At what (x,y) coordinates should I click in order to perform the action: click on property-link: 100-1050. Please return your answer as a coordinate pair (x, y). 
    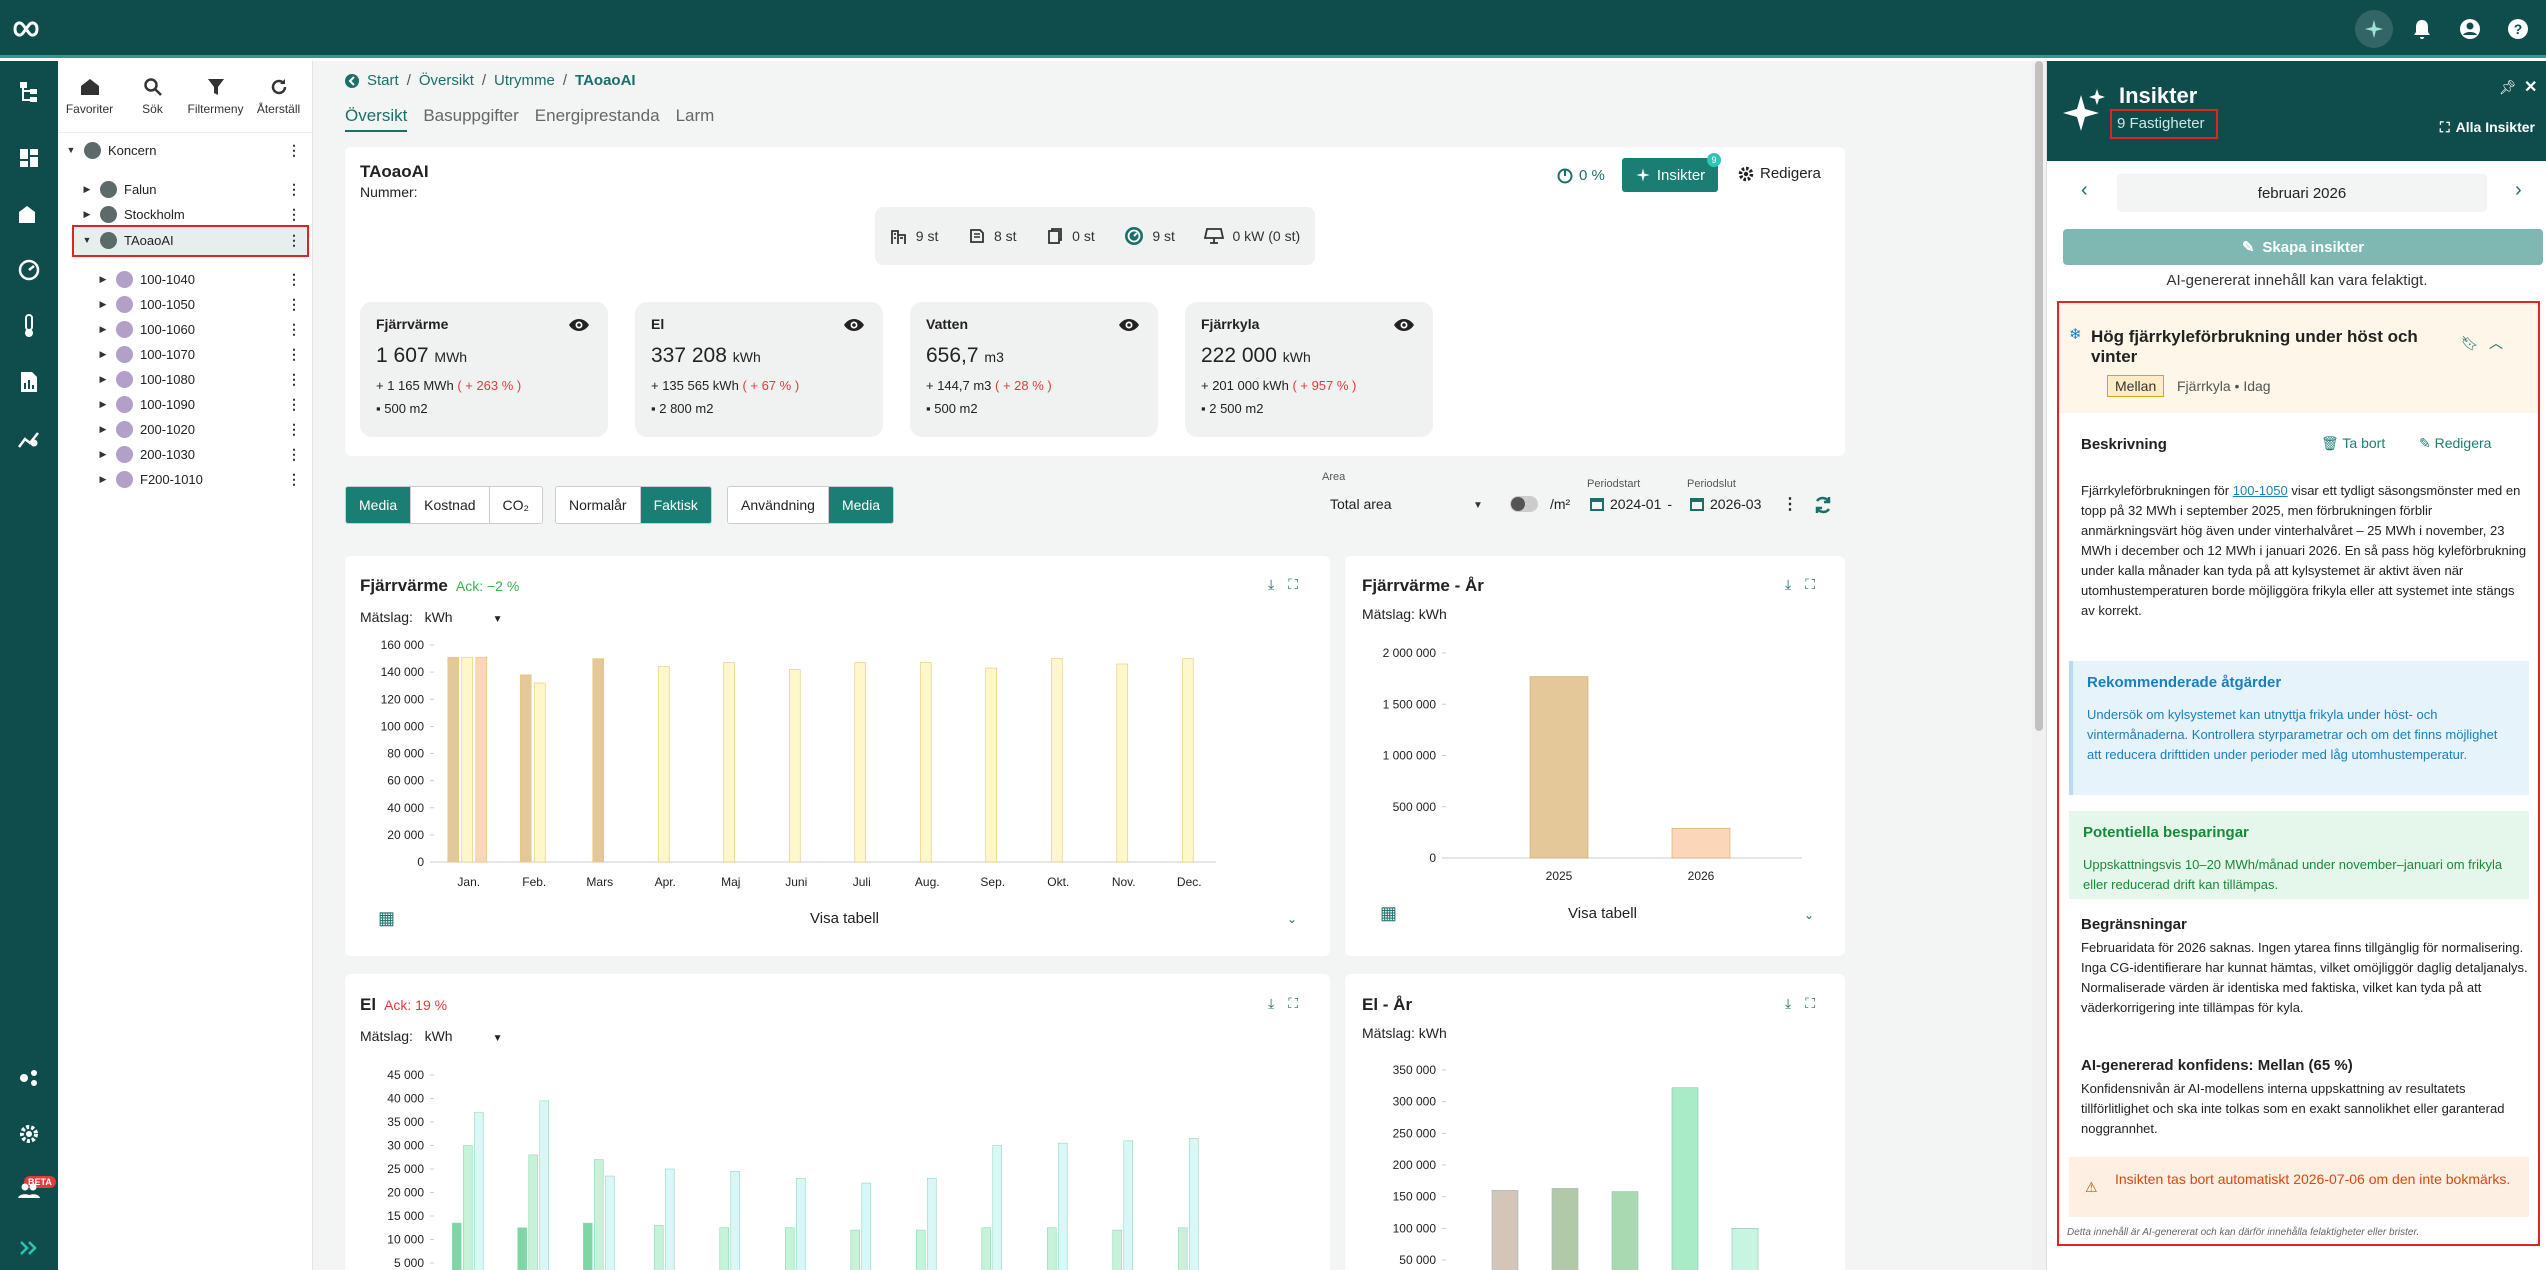
    Looking at the image, I should click on (2260, 490).